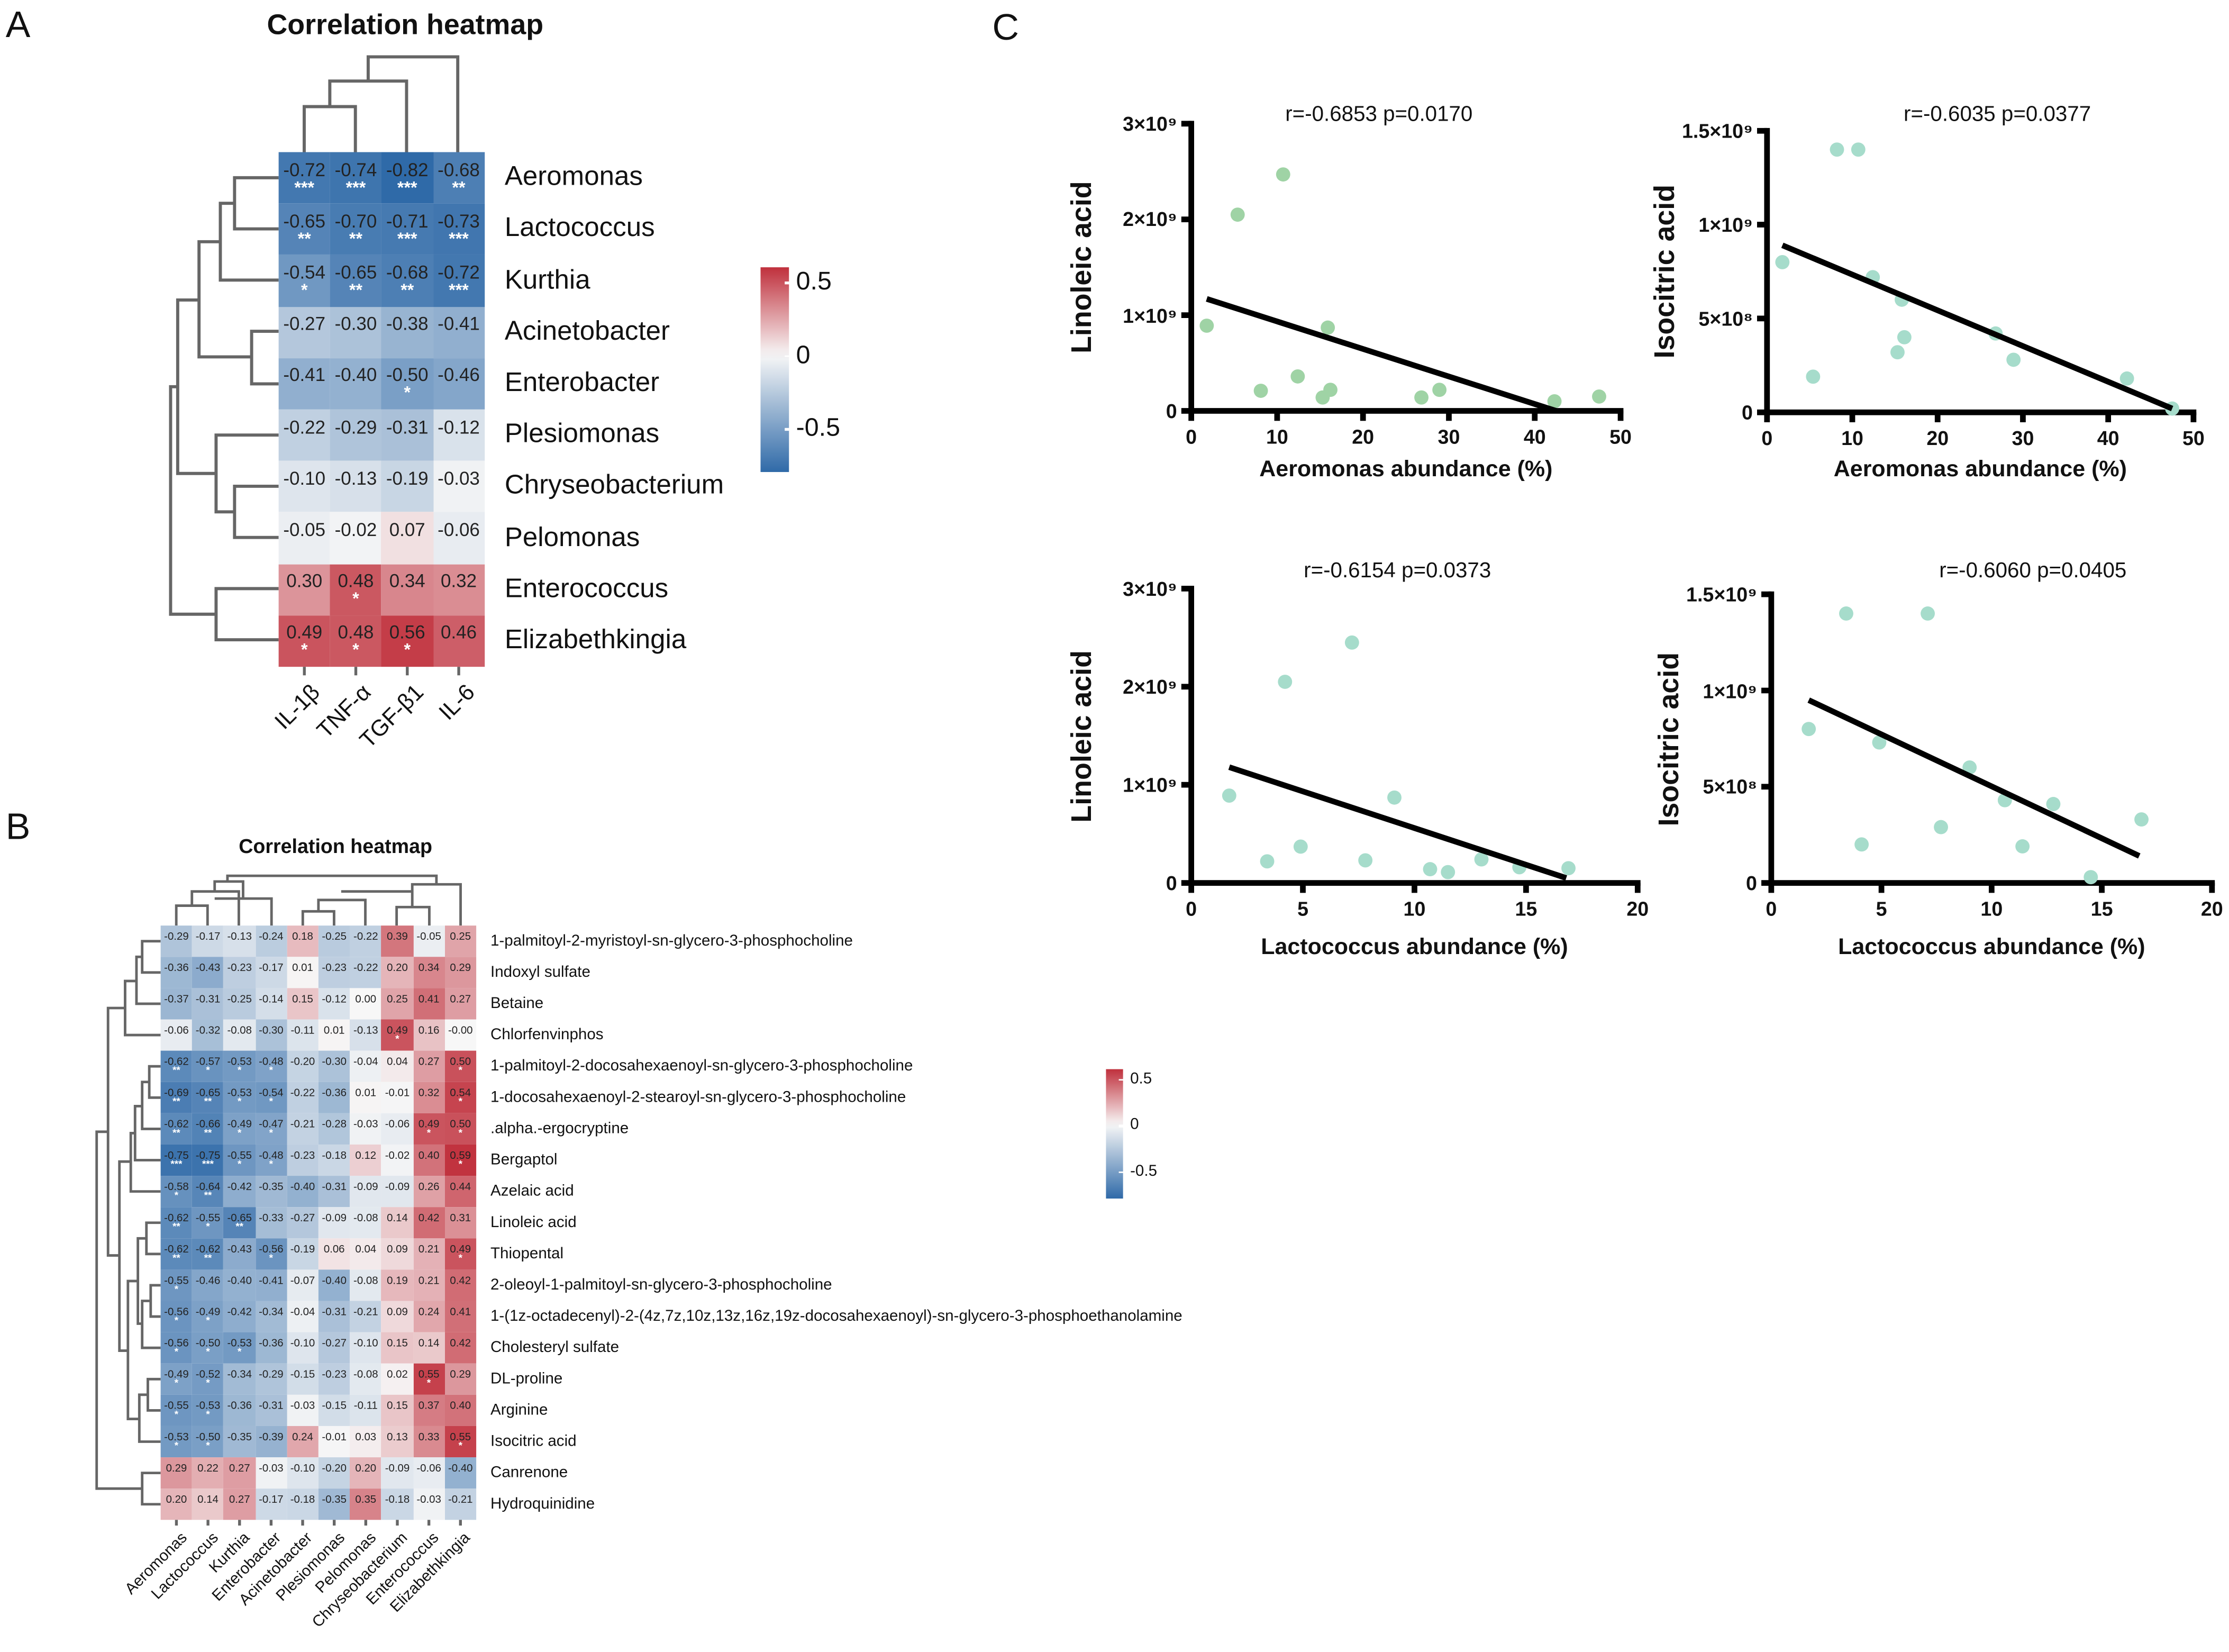  What do you see at coordinates (239, 1061) in the screenshot?
I see `cell-value: -0.53` at bounding box center [239, 1061].